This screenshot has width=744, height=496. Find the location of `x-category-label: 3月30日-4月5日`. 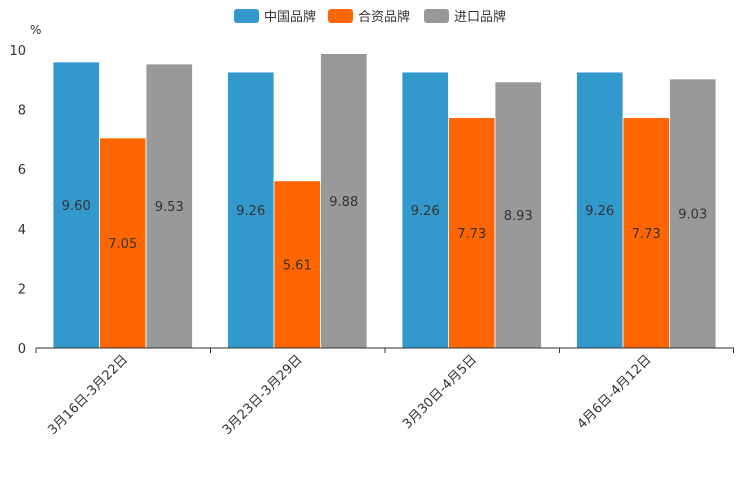

x-category-label: 3月30日-4月5日 is located at coordinates (440, 392).